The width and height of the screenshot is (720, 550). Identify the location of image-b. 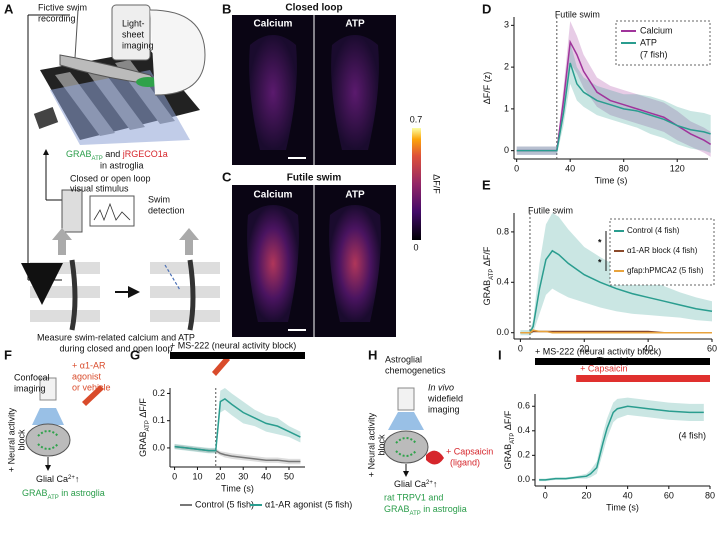
(314, 90).